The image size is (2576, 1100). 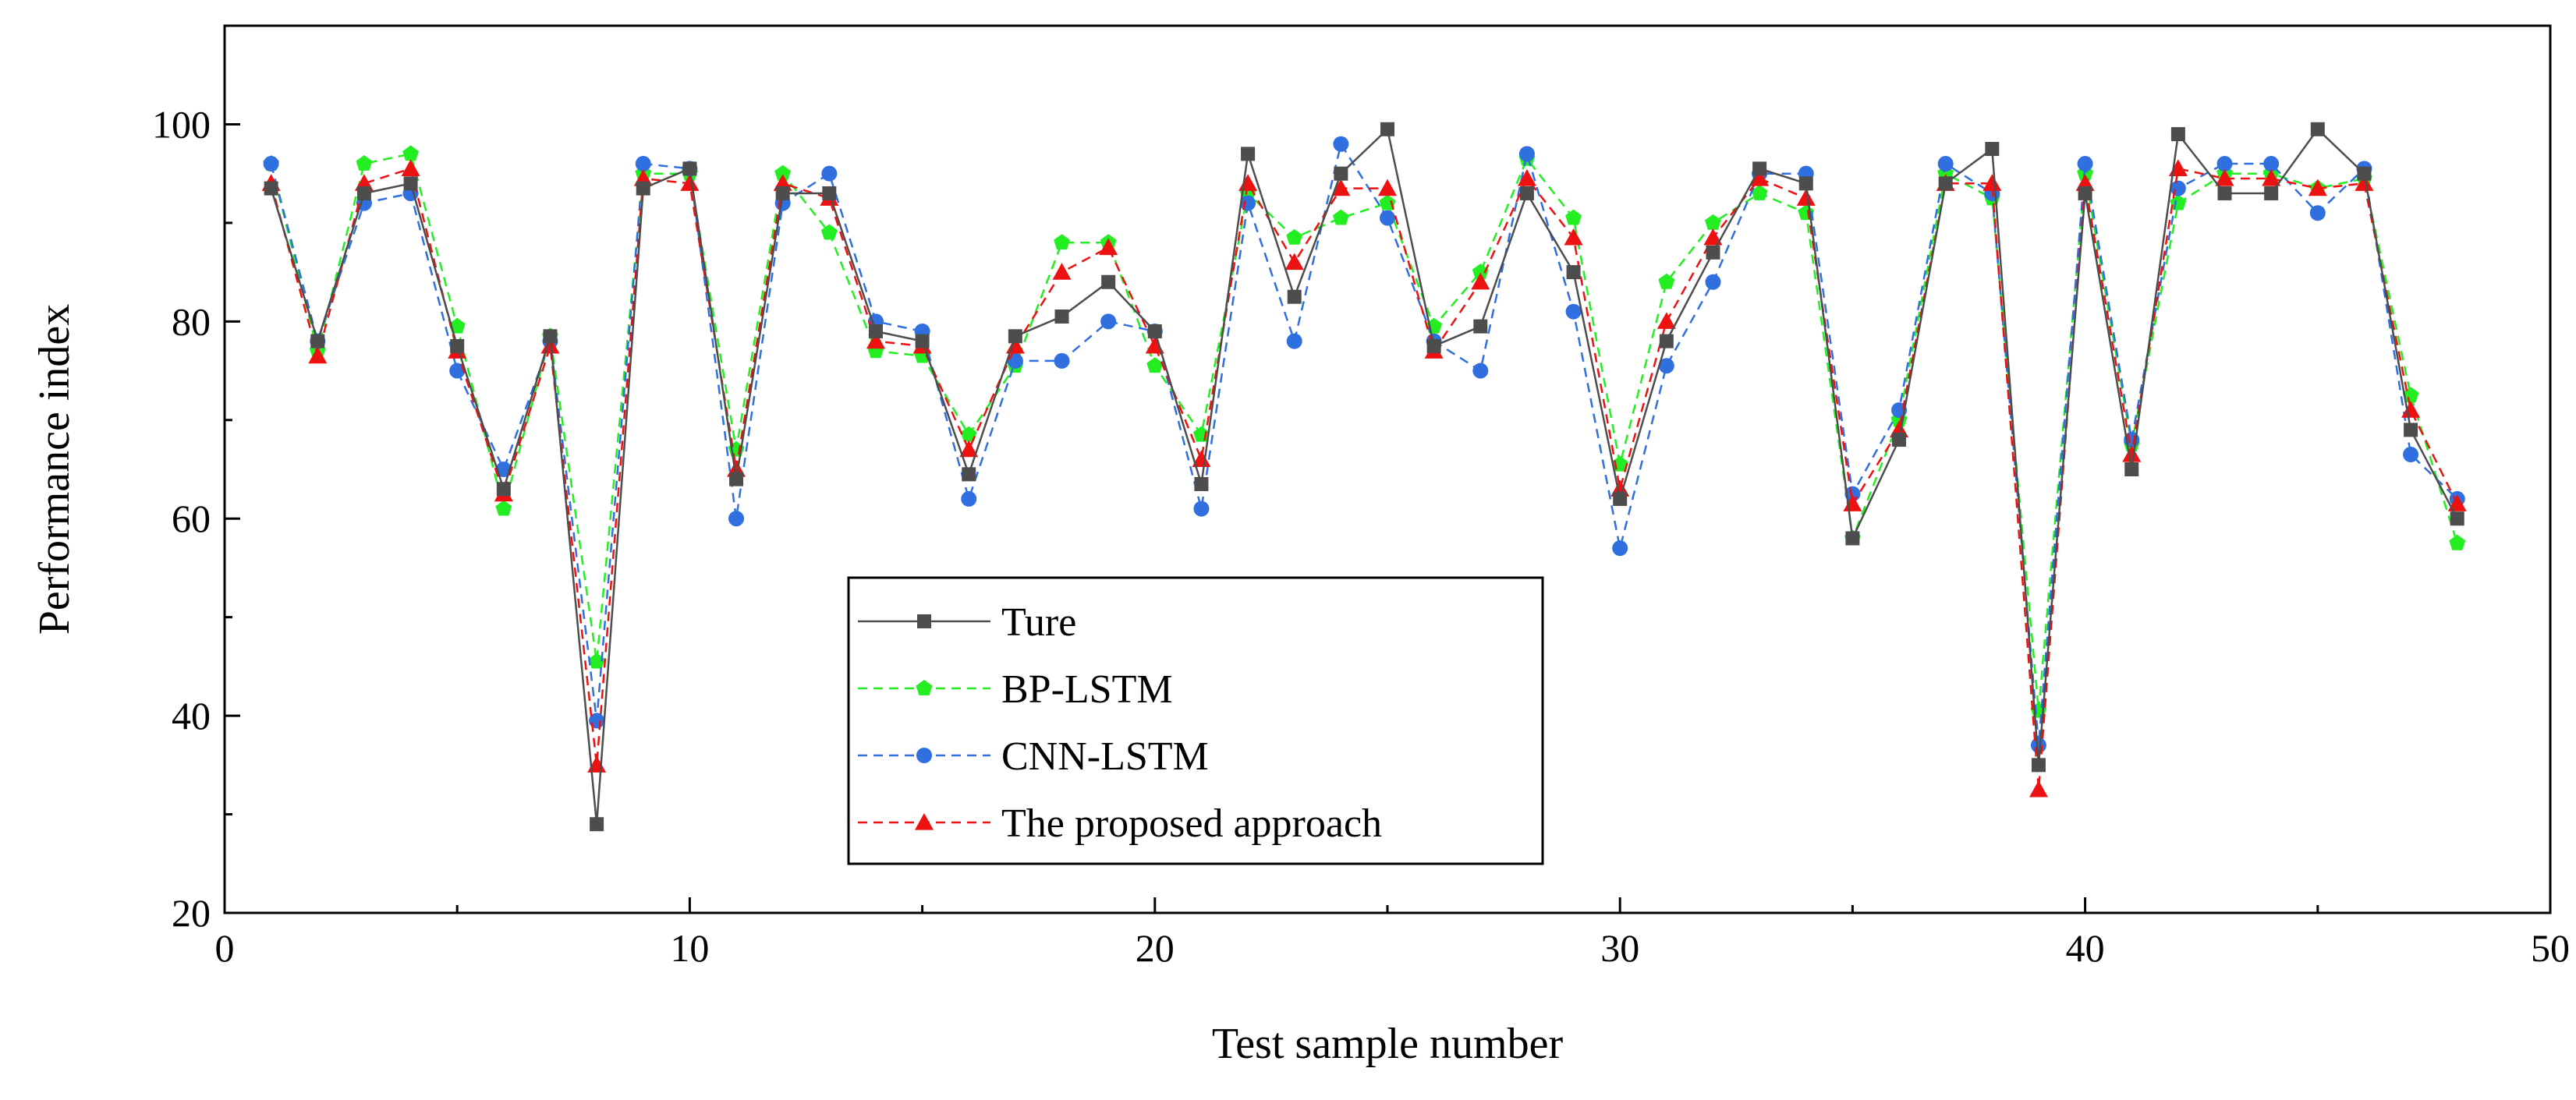 I want to click on legend: Ture BP-LSTM CNN-LSTM The proposed approach, so click(x=1195, y=720).